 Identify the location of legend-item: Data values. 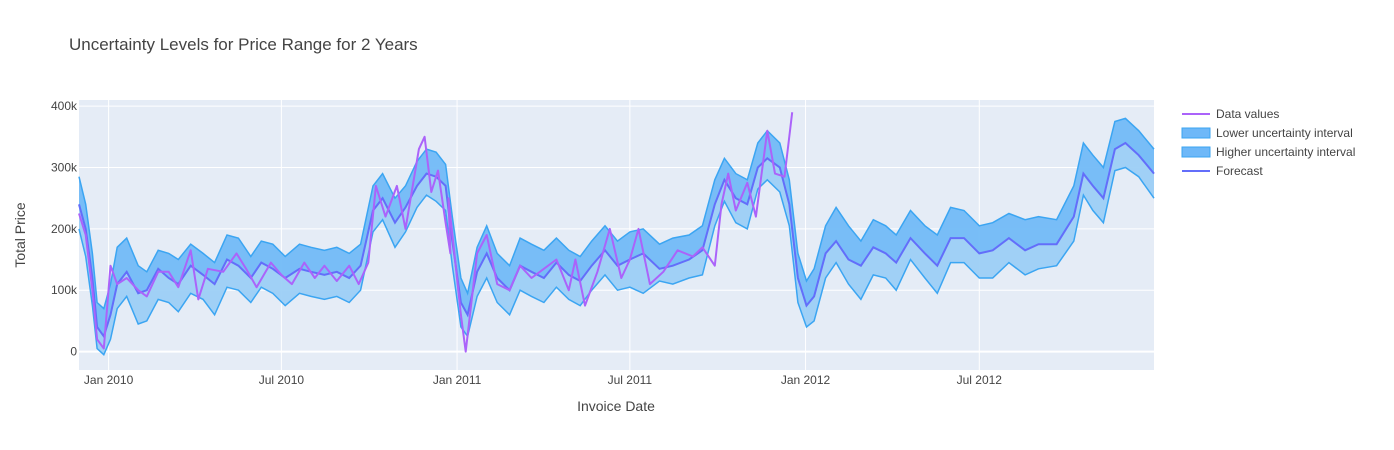
(1230, 114).